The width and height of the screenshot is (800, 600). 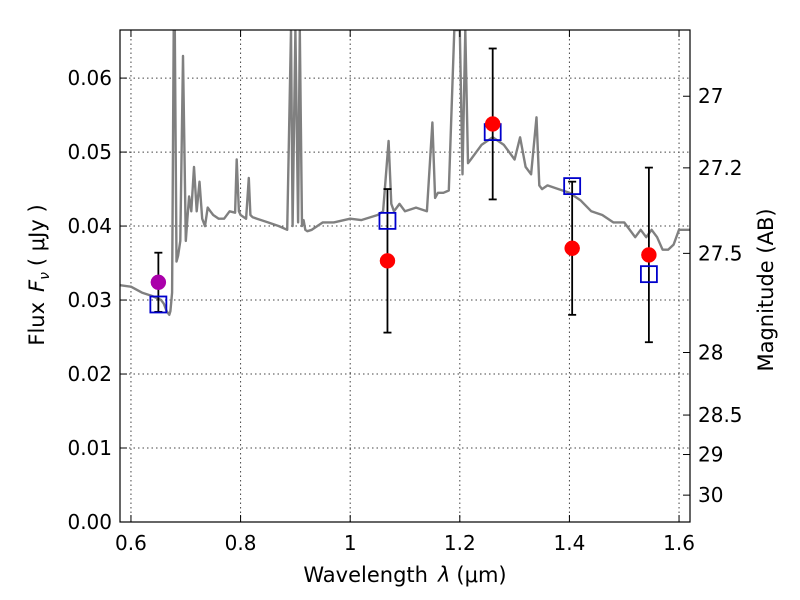 What do you see at coordinates (710, 455) in the screenshot?
I see `y2-tick-label: 29` at bounding box center [710, 455].